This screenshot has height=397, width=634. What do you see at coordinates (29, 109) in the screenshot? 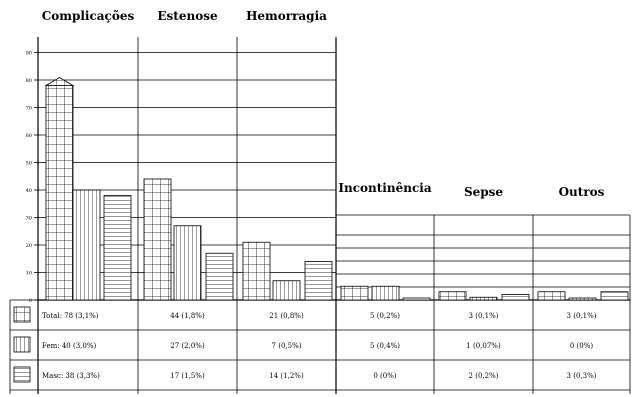
I see `y-tick-label: 70` at bounding box center [29, 109].